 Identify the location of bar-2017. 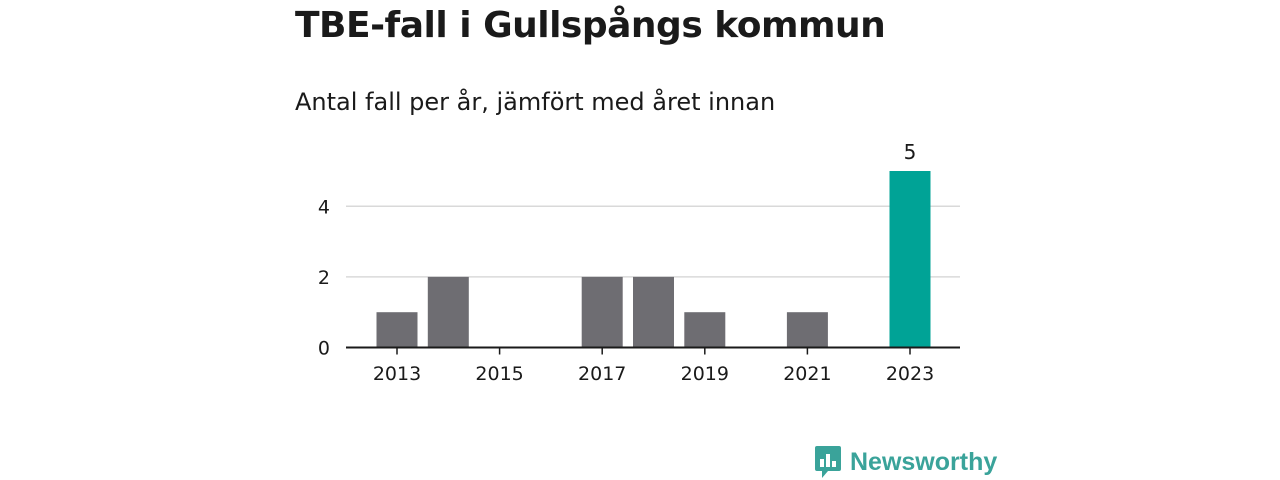
(602, 312).